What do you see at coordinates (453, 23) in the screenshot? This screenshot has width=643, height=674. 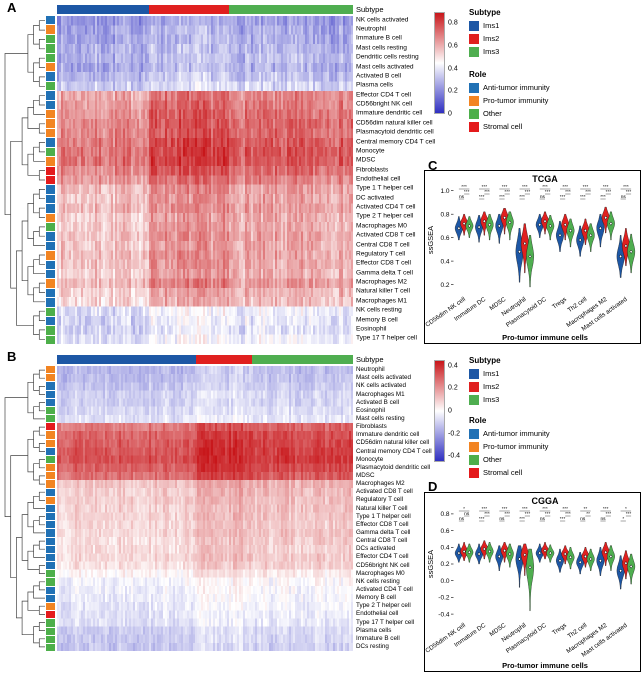 I see `colorbar-tick-label: 0.8` at bounding box center [453, 23].